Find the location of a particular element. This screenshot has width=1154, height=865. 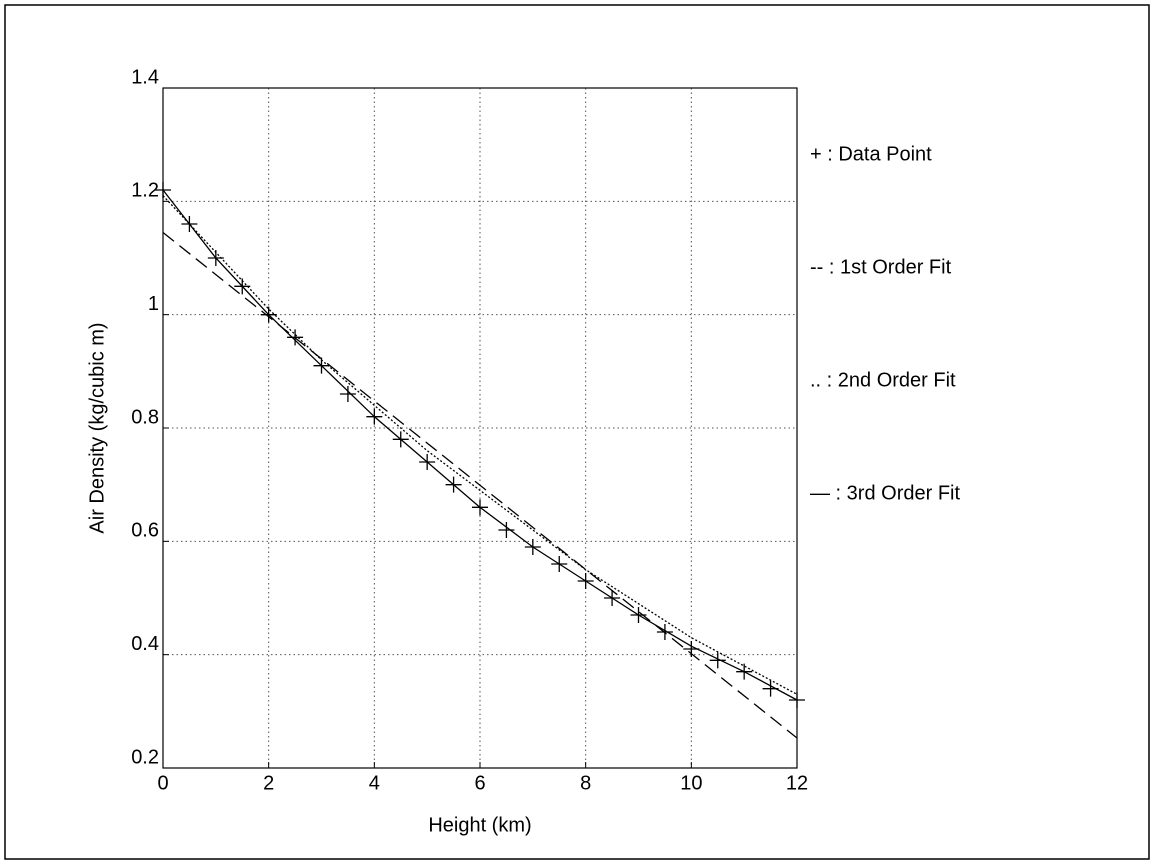

y-tick-label: 0.2 is located at coordinates (145, 757).